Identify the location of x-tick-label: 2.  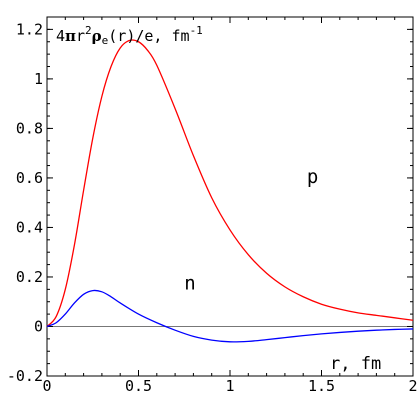
(412, 386).